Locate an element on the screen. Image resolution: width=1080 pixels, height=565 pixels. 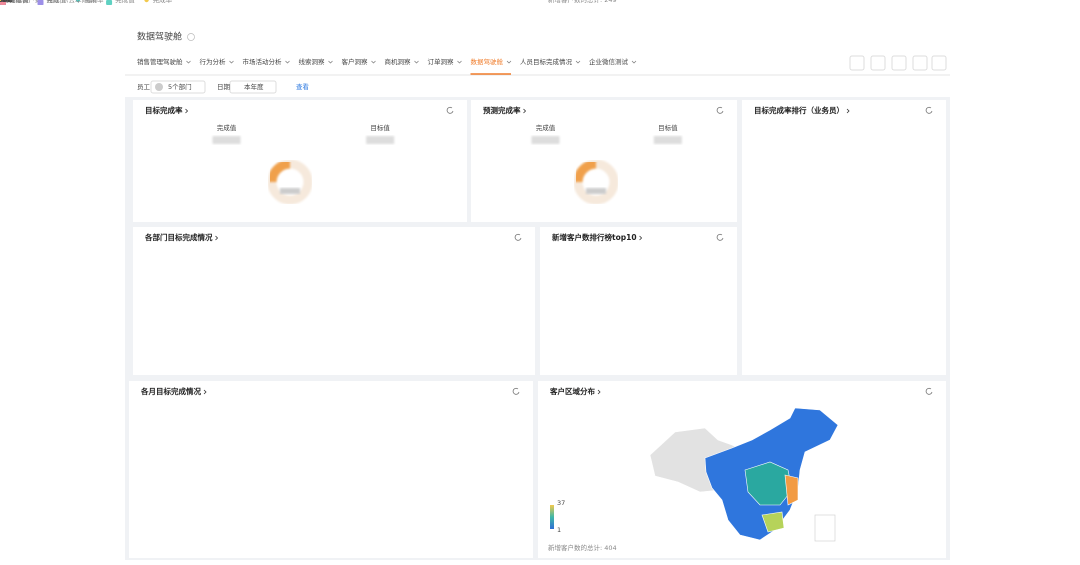
panel-title: 各部门目标完成情况 is located at coordinates (178, 237).